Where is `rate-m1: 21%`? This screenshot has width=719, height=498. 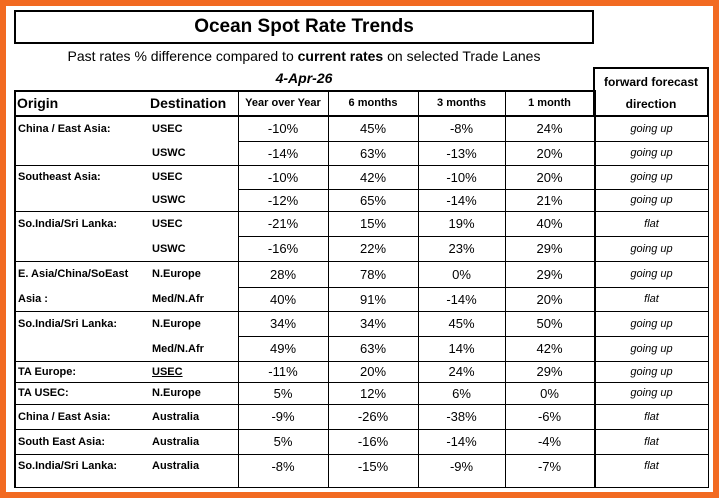
rate-m1: 21% is located at coordinates (549, 200).